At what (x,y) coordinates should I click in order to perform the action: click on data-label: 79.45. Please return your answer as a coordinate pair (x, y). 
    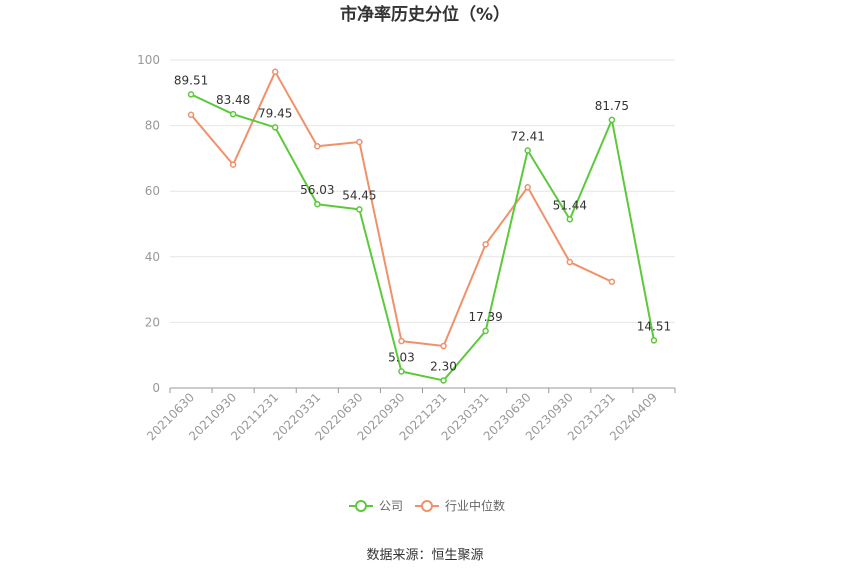
    Looking at the image, I should click on (275, 113).